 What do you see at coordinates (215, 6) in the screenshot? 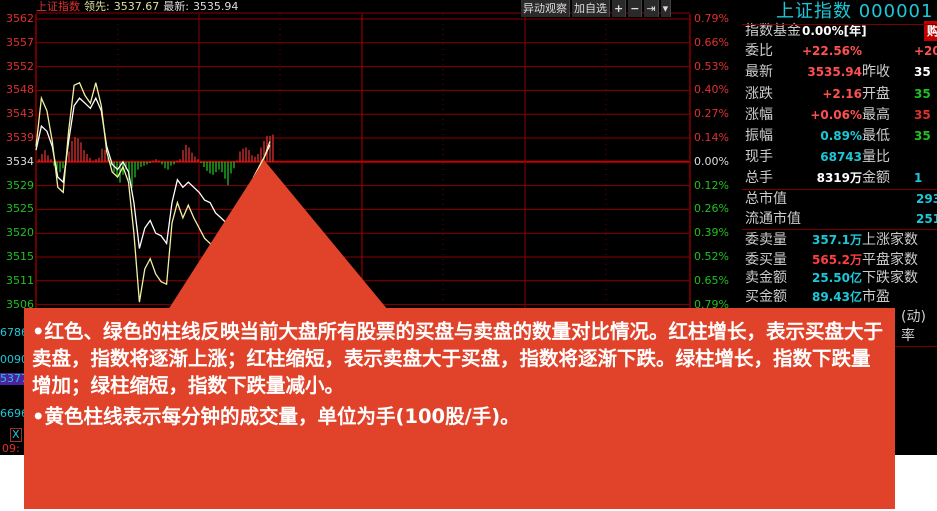
I see `latest-value: 3535.94` at bounding box center [215, 6].